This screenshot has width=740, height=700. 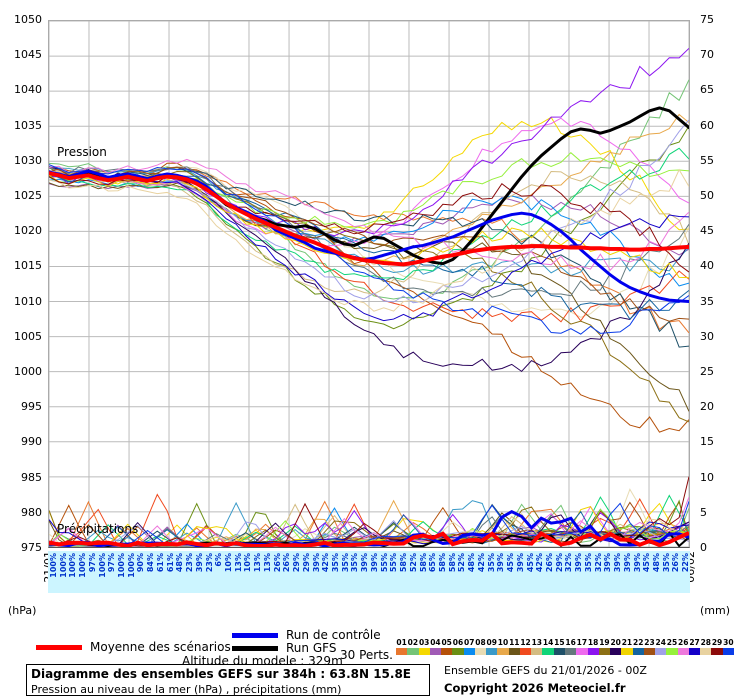 What do you see at coordinates (333, 635) in the screenshot?
I see `legend-control-label: Run de contrôle` at bounding box center [333, 635].